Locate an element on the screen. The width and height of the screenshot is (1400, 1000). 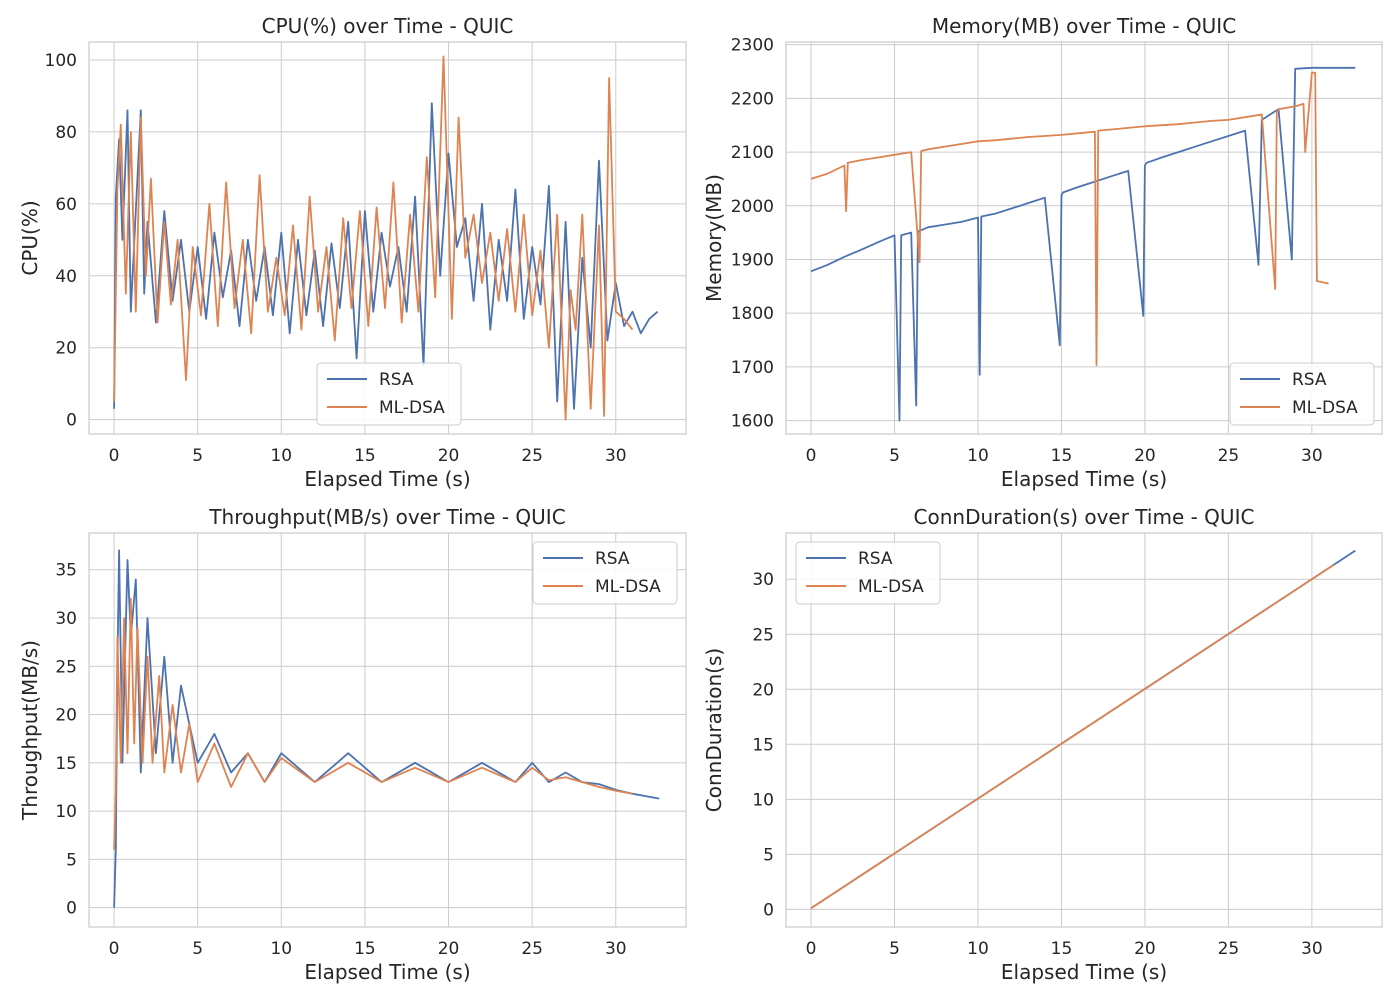
chart-title: ConnDuration(s) over Time - QUIC is located at coordinates (1084, 517).